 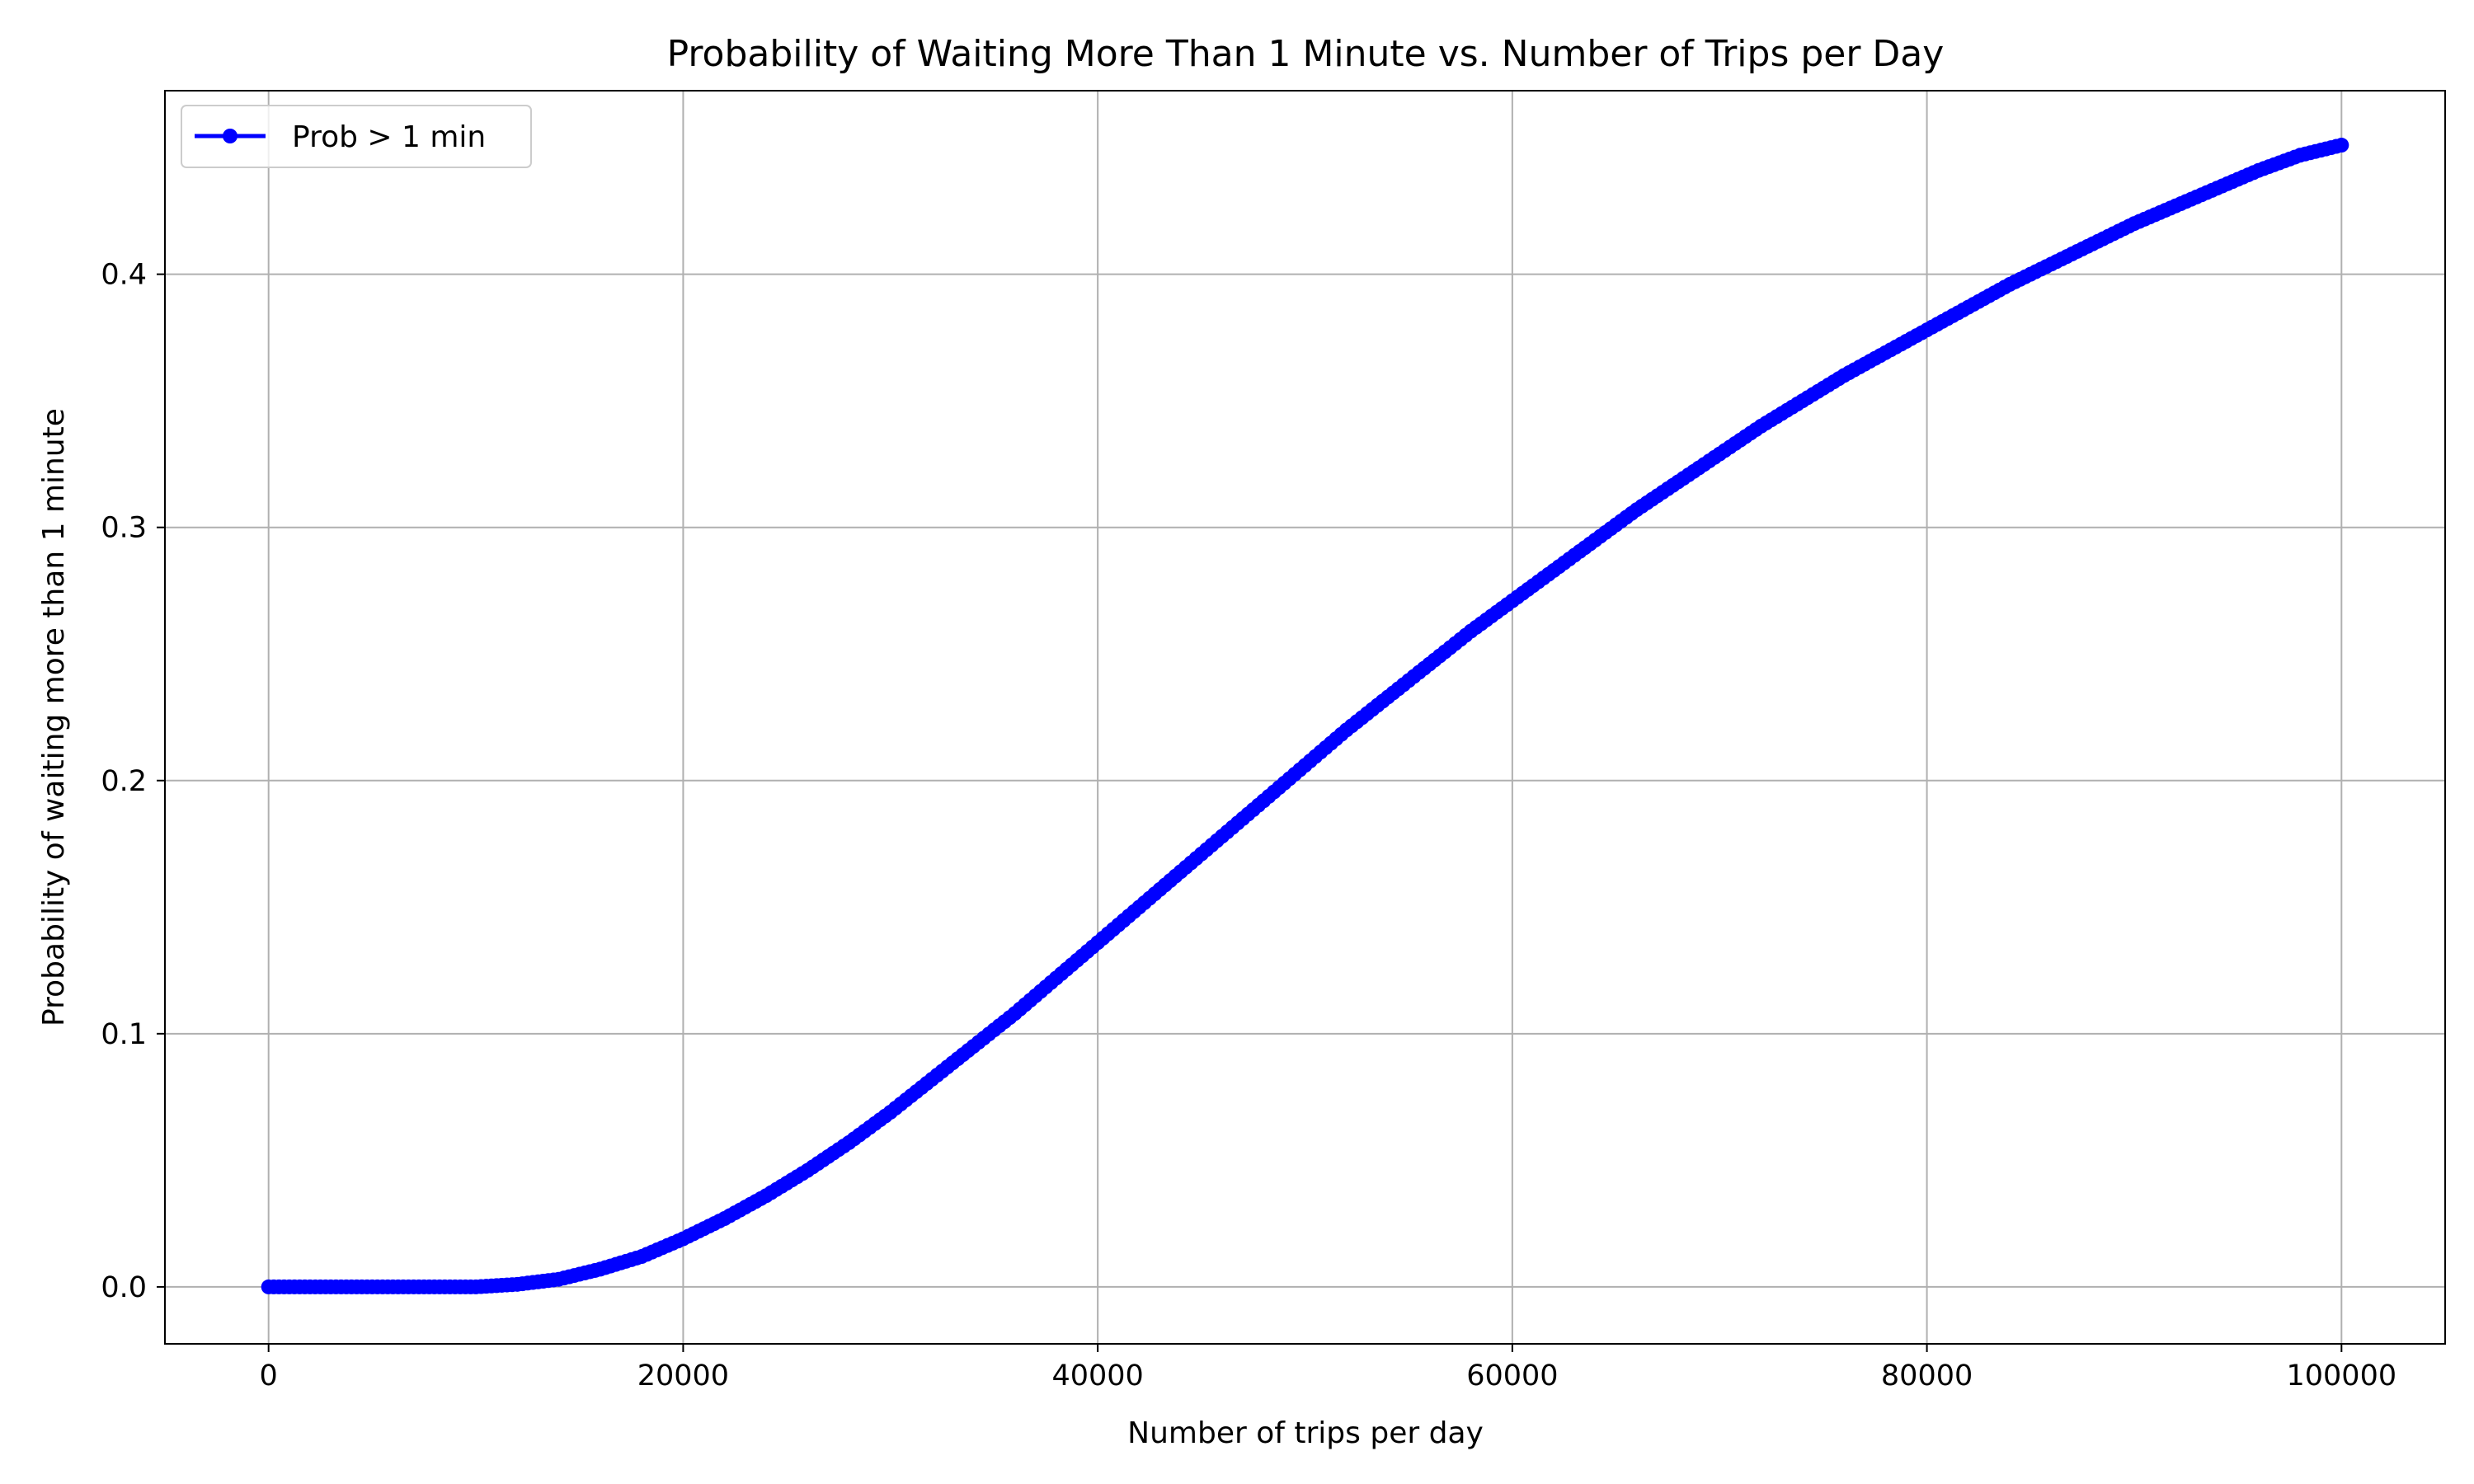 What do you see at coordinates (124, 781) in the screenshot?
I see `y-tick-label: 0.2` at bounding box center [124, 781].